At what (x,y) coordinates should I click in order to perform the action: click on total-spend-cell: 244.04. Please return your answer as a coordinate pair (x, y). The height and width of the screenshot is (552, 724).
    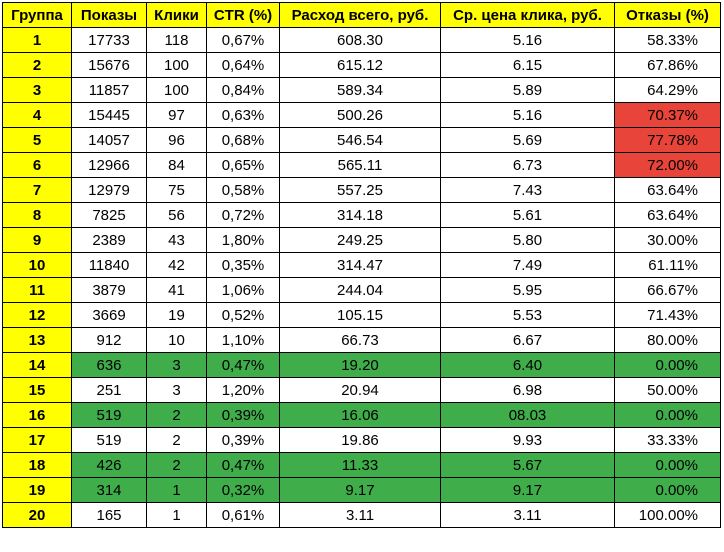
    Looking at the image, I should click on (360, 290).